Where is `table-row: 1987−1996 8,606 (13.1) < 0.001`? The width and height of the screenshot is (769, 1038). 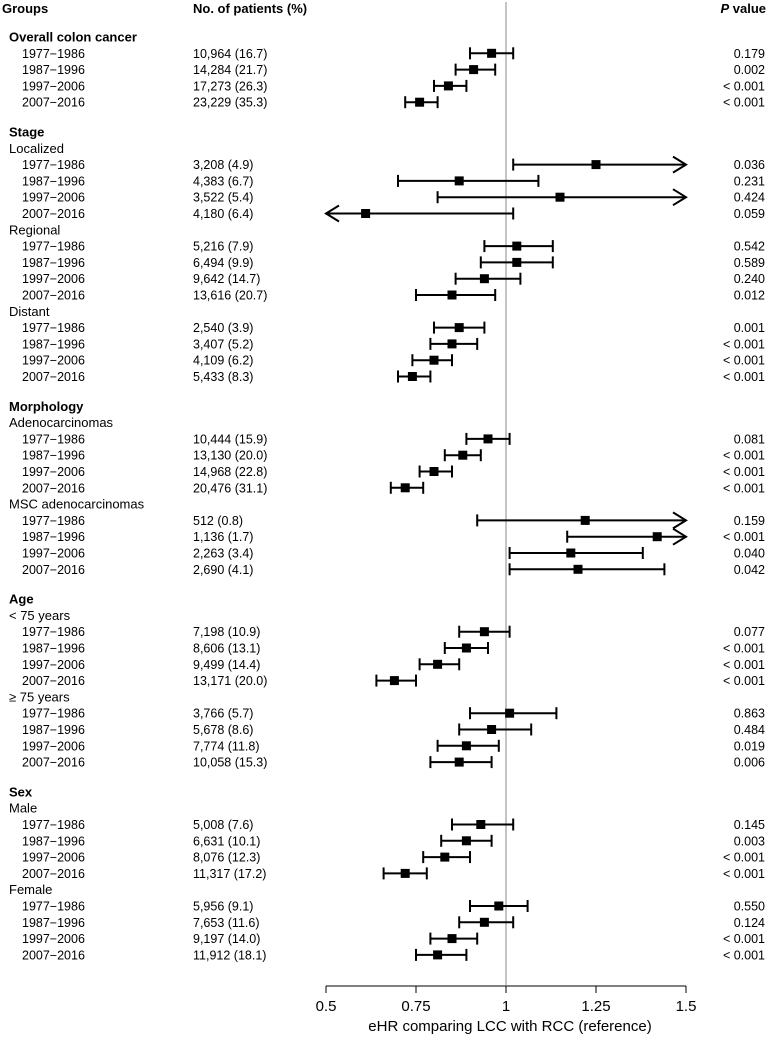
table-row: 1987−1996 8,606 (13.1) < 0.001 is located at coordinates (393, 649).